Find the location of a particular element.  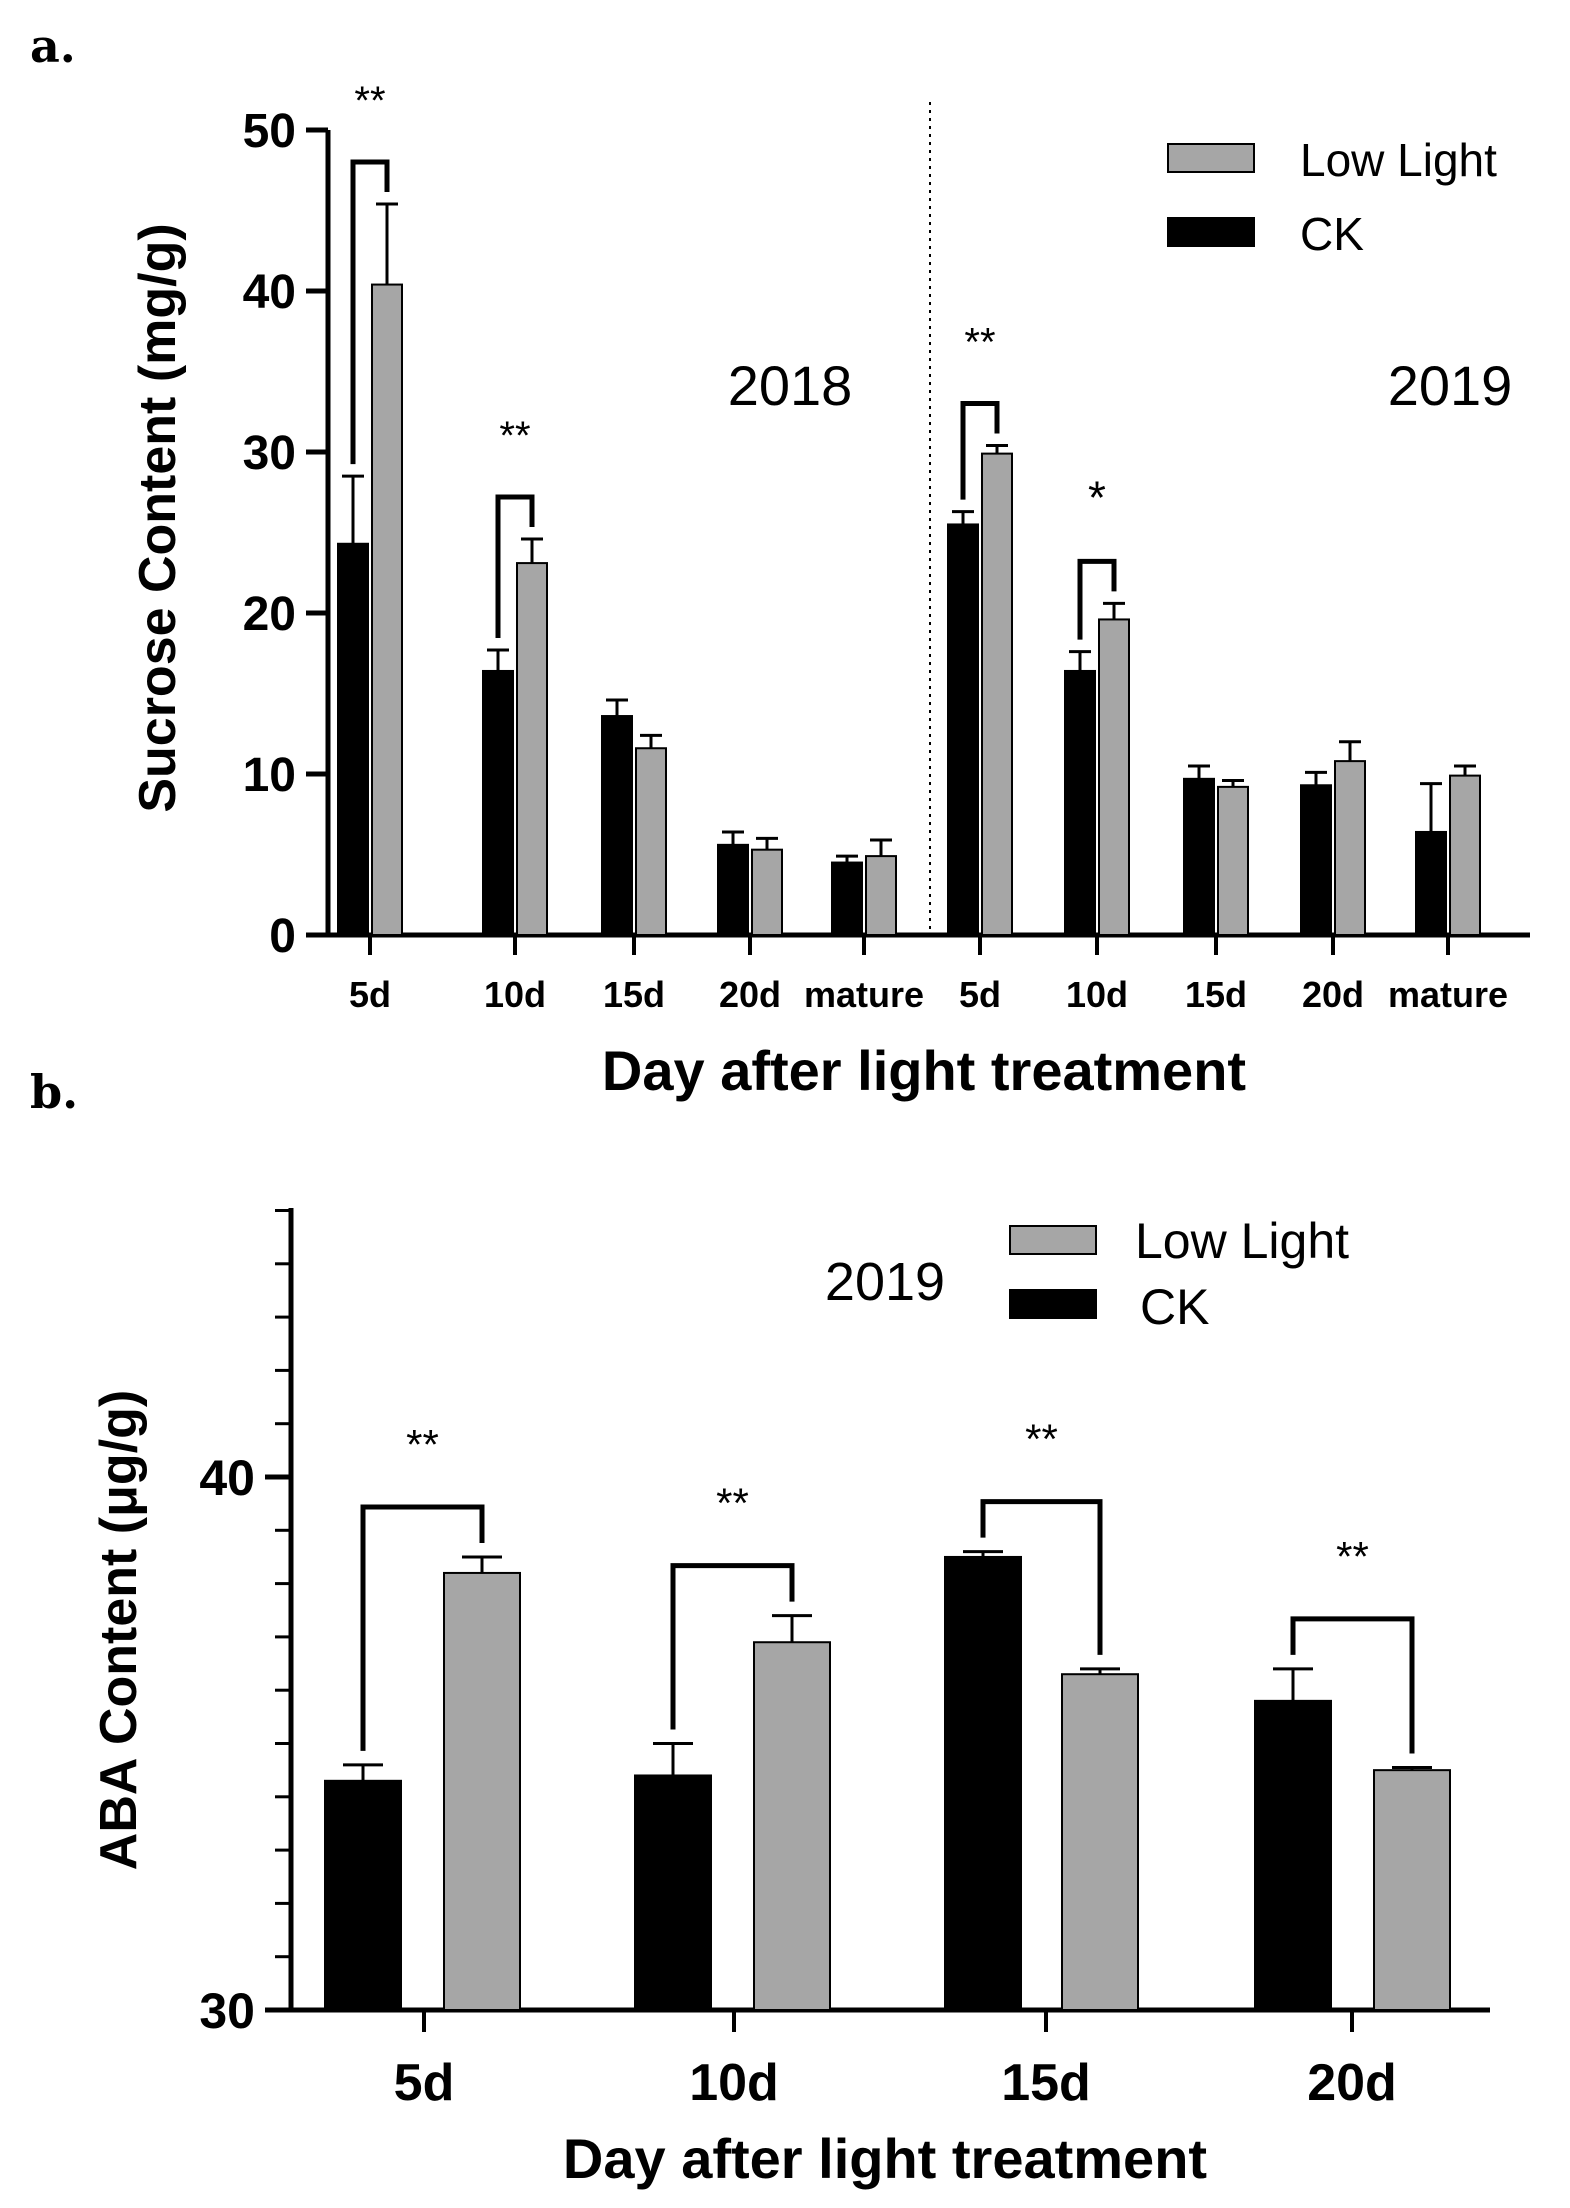

chart-a-y-axis-title: Sucrose Content (mg/g) is located at coordinates (158, 517).